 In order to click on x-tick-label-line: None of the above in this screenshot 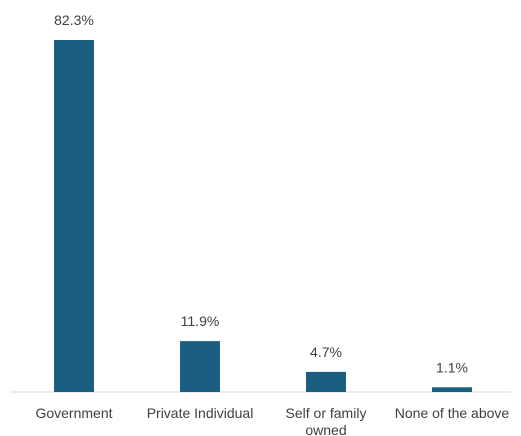, I will do `click(452, 413)`.